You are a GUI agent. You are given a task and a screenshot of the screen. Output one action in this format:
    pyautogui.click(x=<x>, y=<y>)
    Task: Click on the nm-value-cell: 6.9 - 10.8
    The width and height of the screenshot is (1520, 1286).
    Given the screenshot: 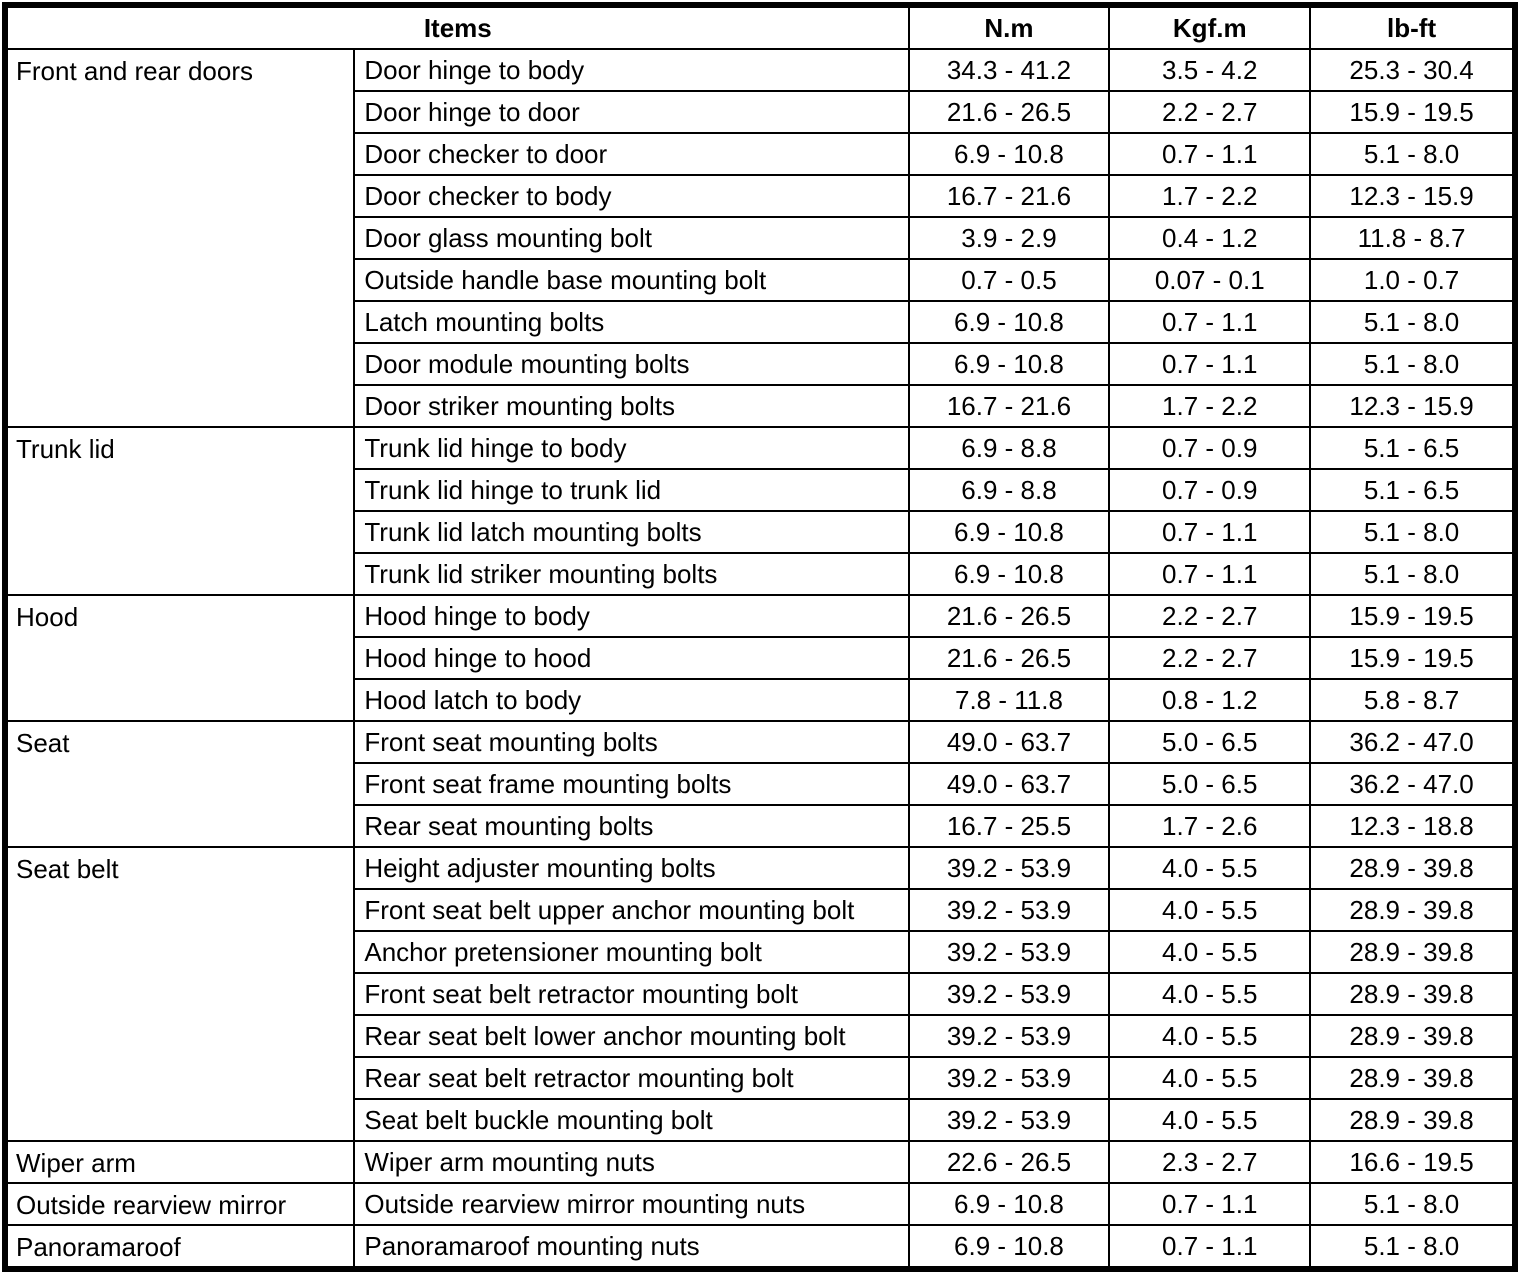 What is the action you would take?
    pyautogui.click(x=1009, y=322)
    